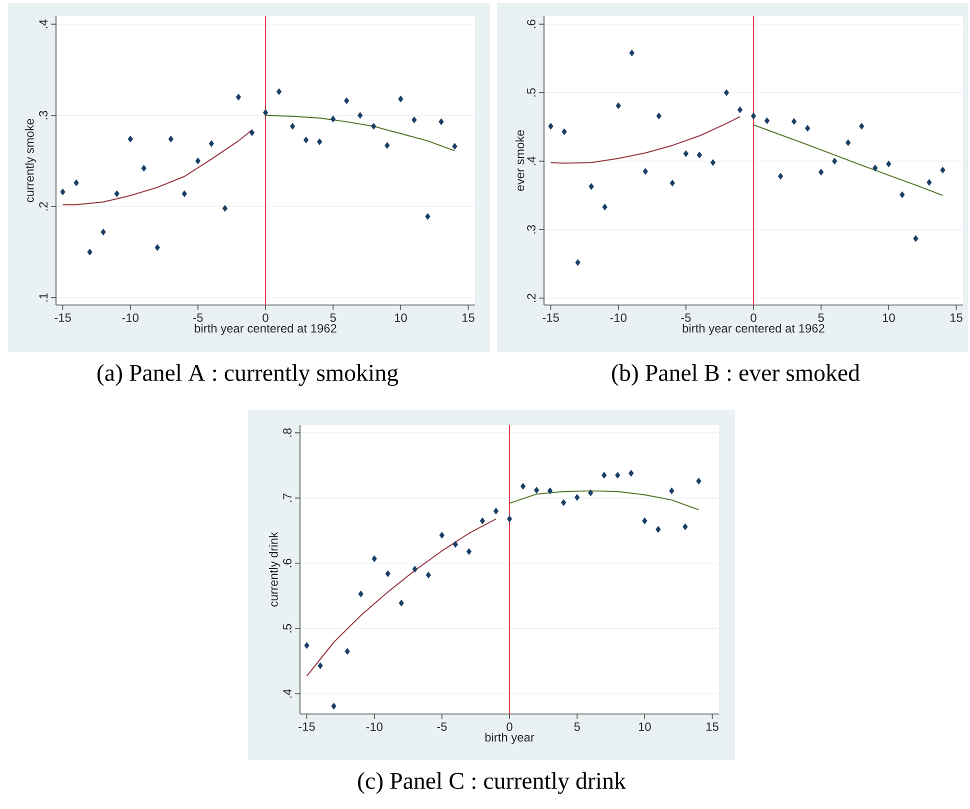  I want to click on x-tick-label: 15, so click(956, 318).